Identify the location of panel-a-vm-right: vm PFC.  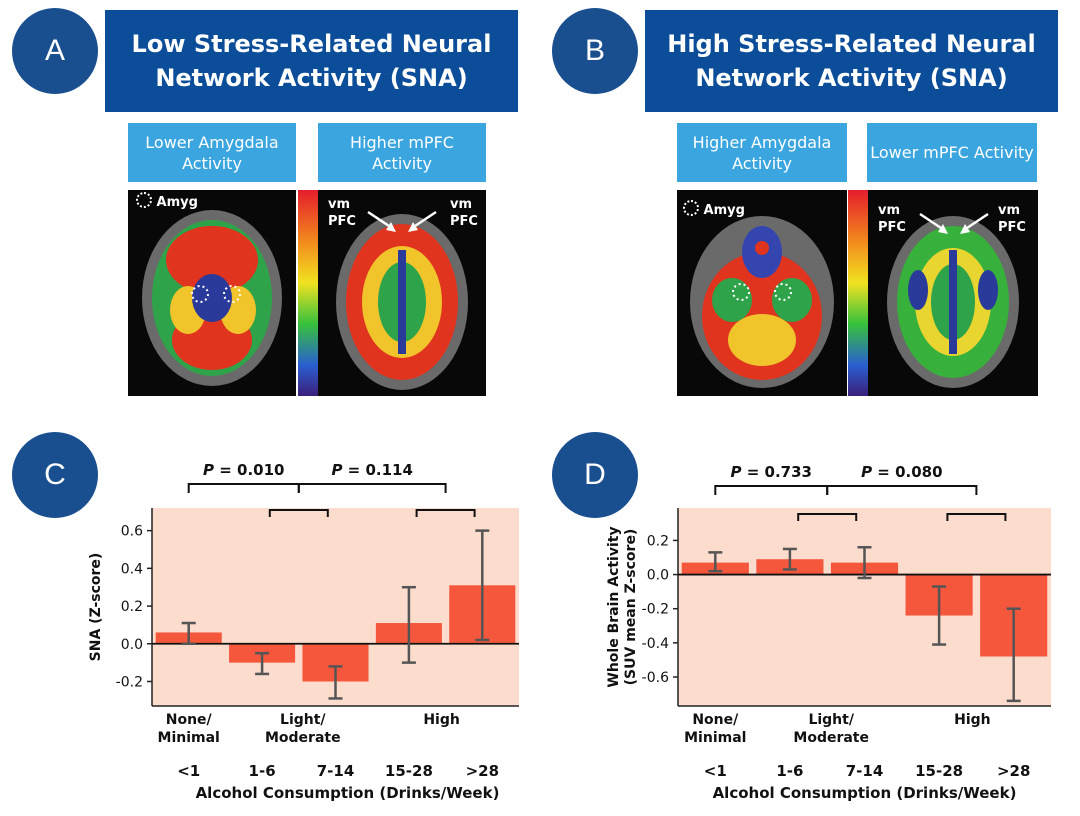
(464, 213).